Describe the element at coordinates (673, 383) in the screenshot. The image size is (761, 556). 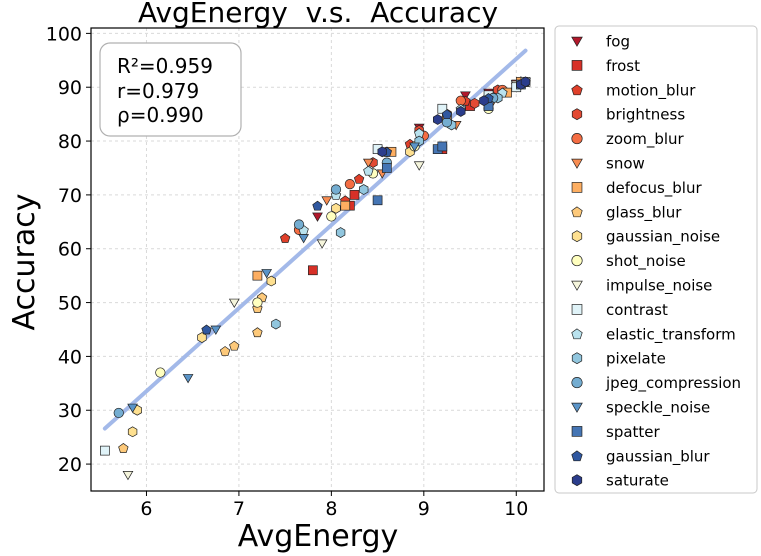
I see `legend-label-jpeg-compression: jpeg_compression` at that location.